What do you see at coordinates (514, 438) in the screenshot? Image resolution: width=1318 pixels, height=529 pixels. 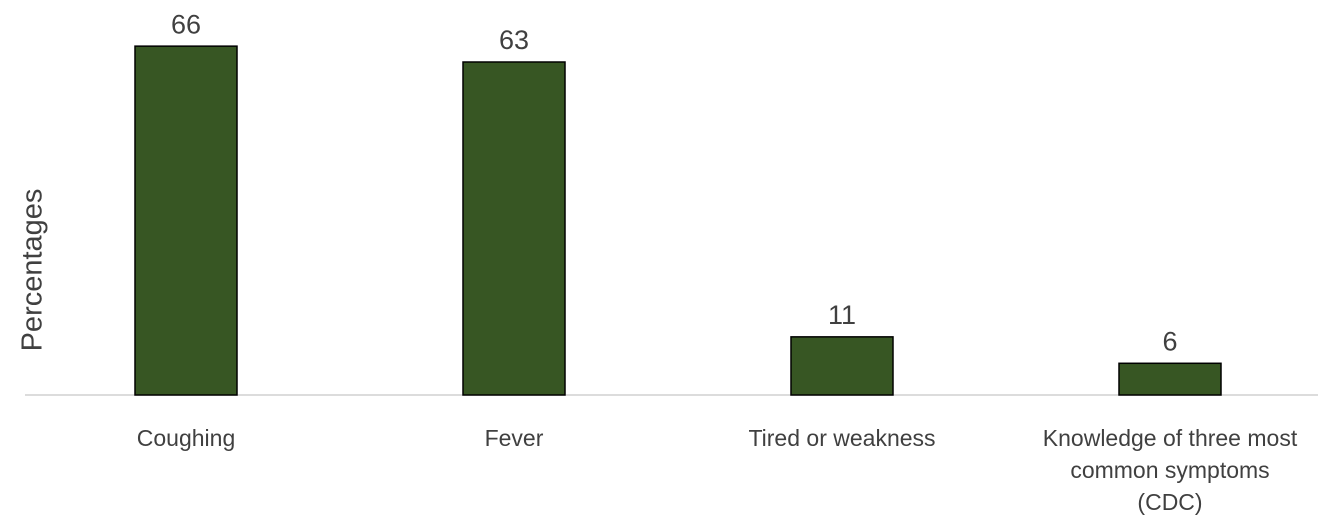 I see `x-tick-label: Fever` at bounding box center [514, 438].